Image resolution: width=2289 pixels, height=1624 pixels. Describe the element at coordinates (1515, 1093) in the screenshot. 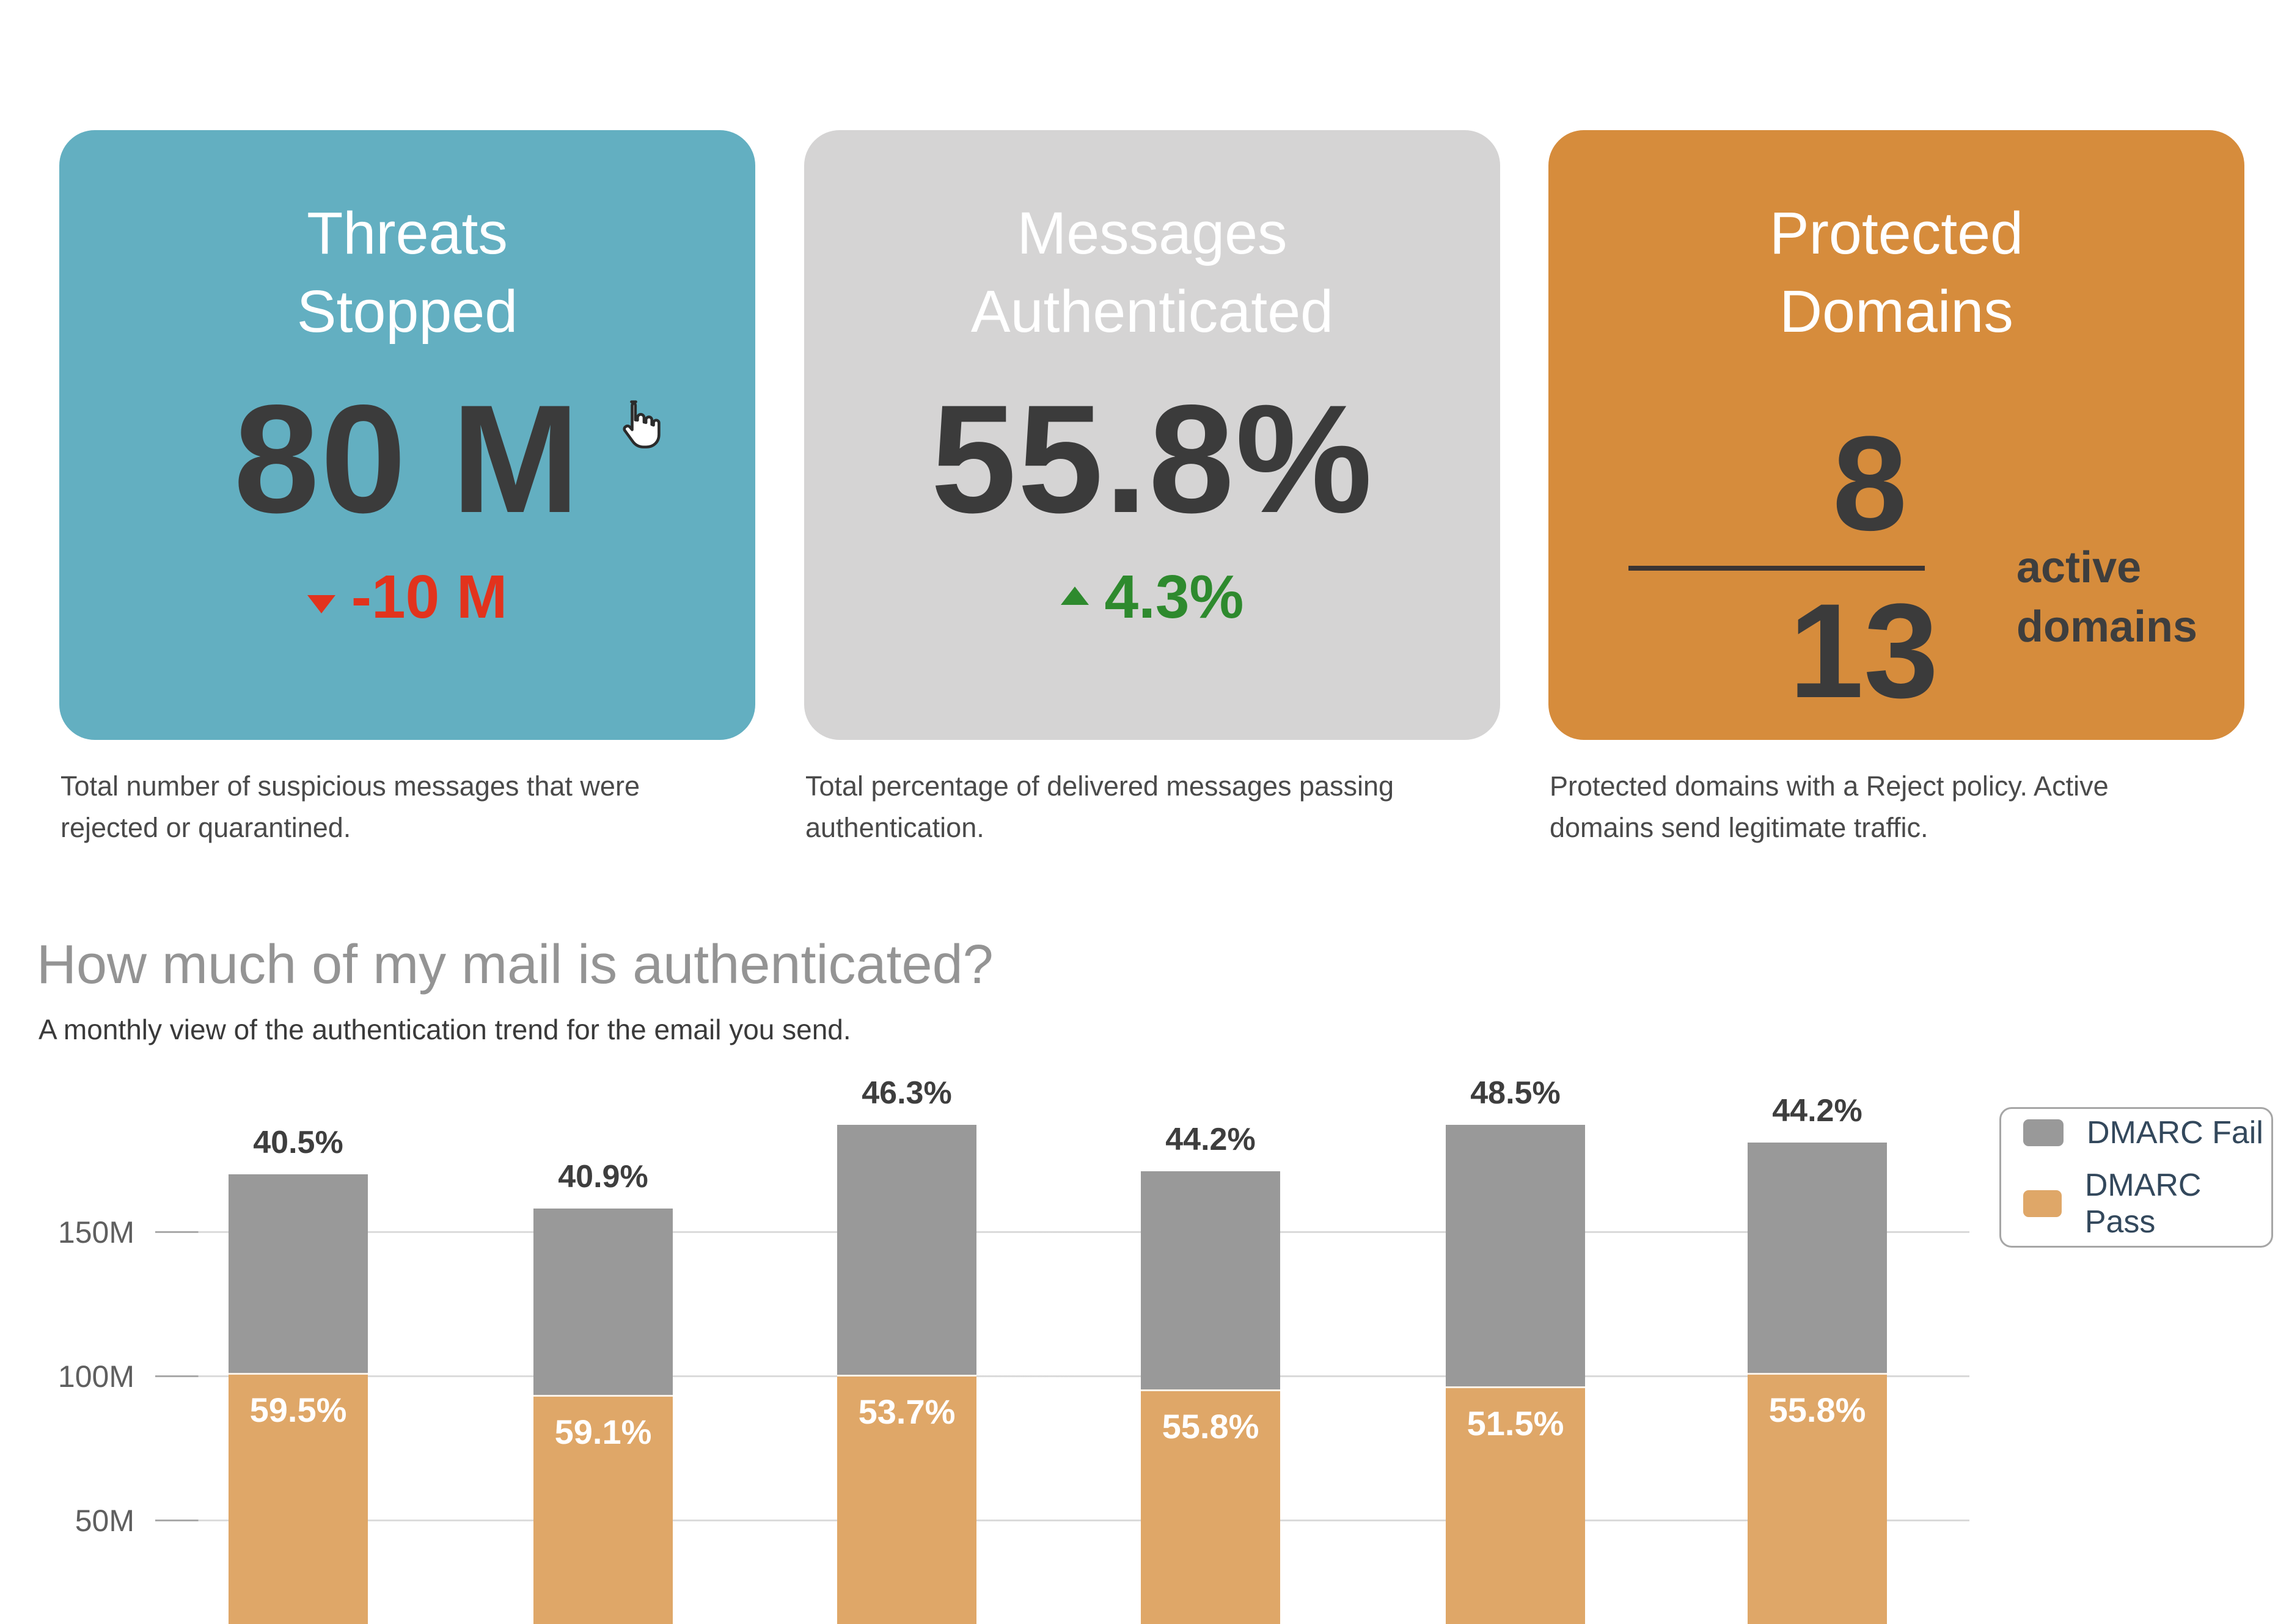

I see `dmarc-fail-percent-label: 48.5%` at that location.